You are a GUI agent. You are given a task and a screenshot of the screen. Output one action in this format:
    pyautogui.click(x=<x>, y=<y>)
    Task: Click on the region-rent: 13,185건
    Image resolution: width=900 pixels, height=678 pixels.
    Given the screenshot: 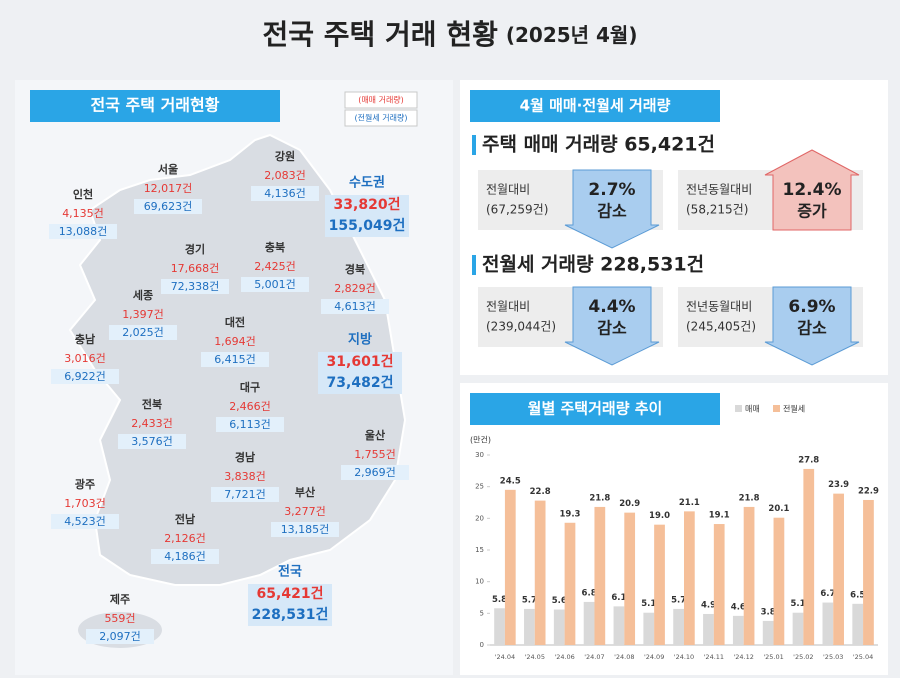 What is the action you would take?
    pyautogui.click(x=305, y=529)
    